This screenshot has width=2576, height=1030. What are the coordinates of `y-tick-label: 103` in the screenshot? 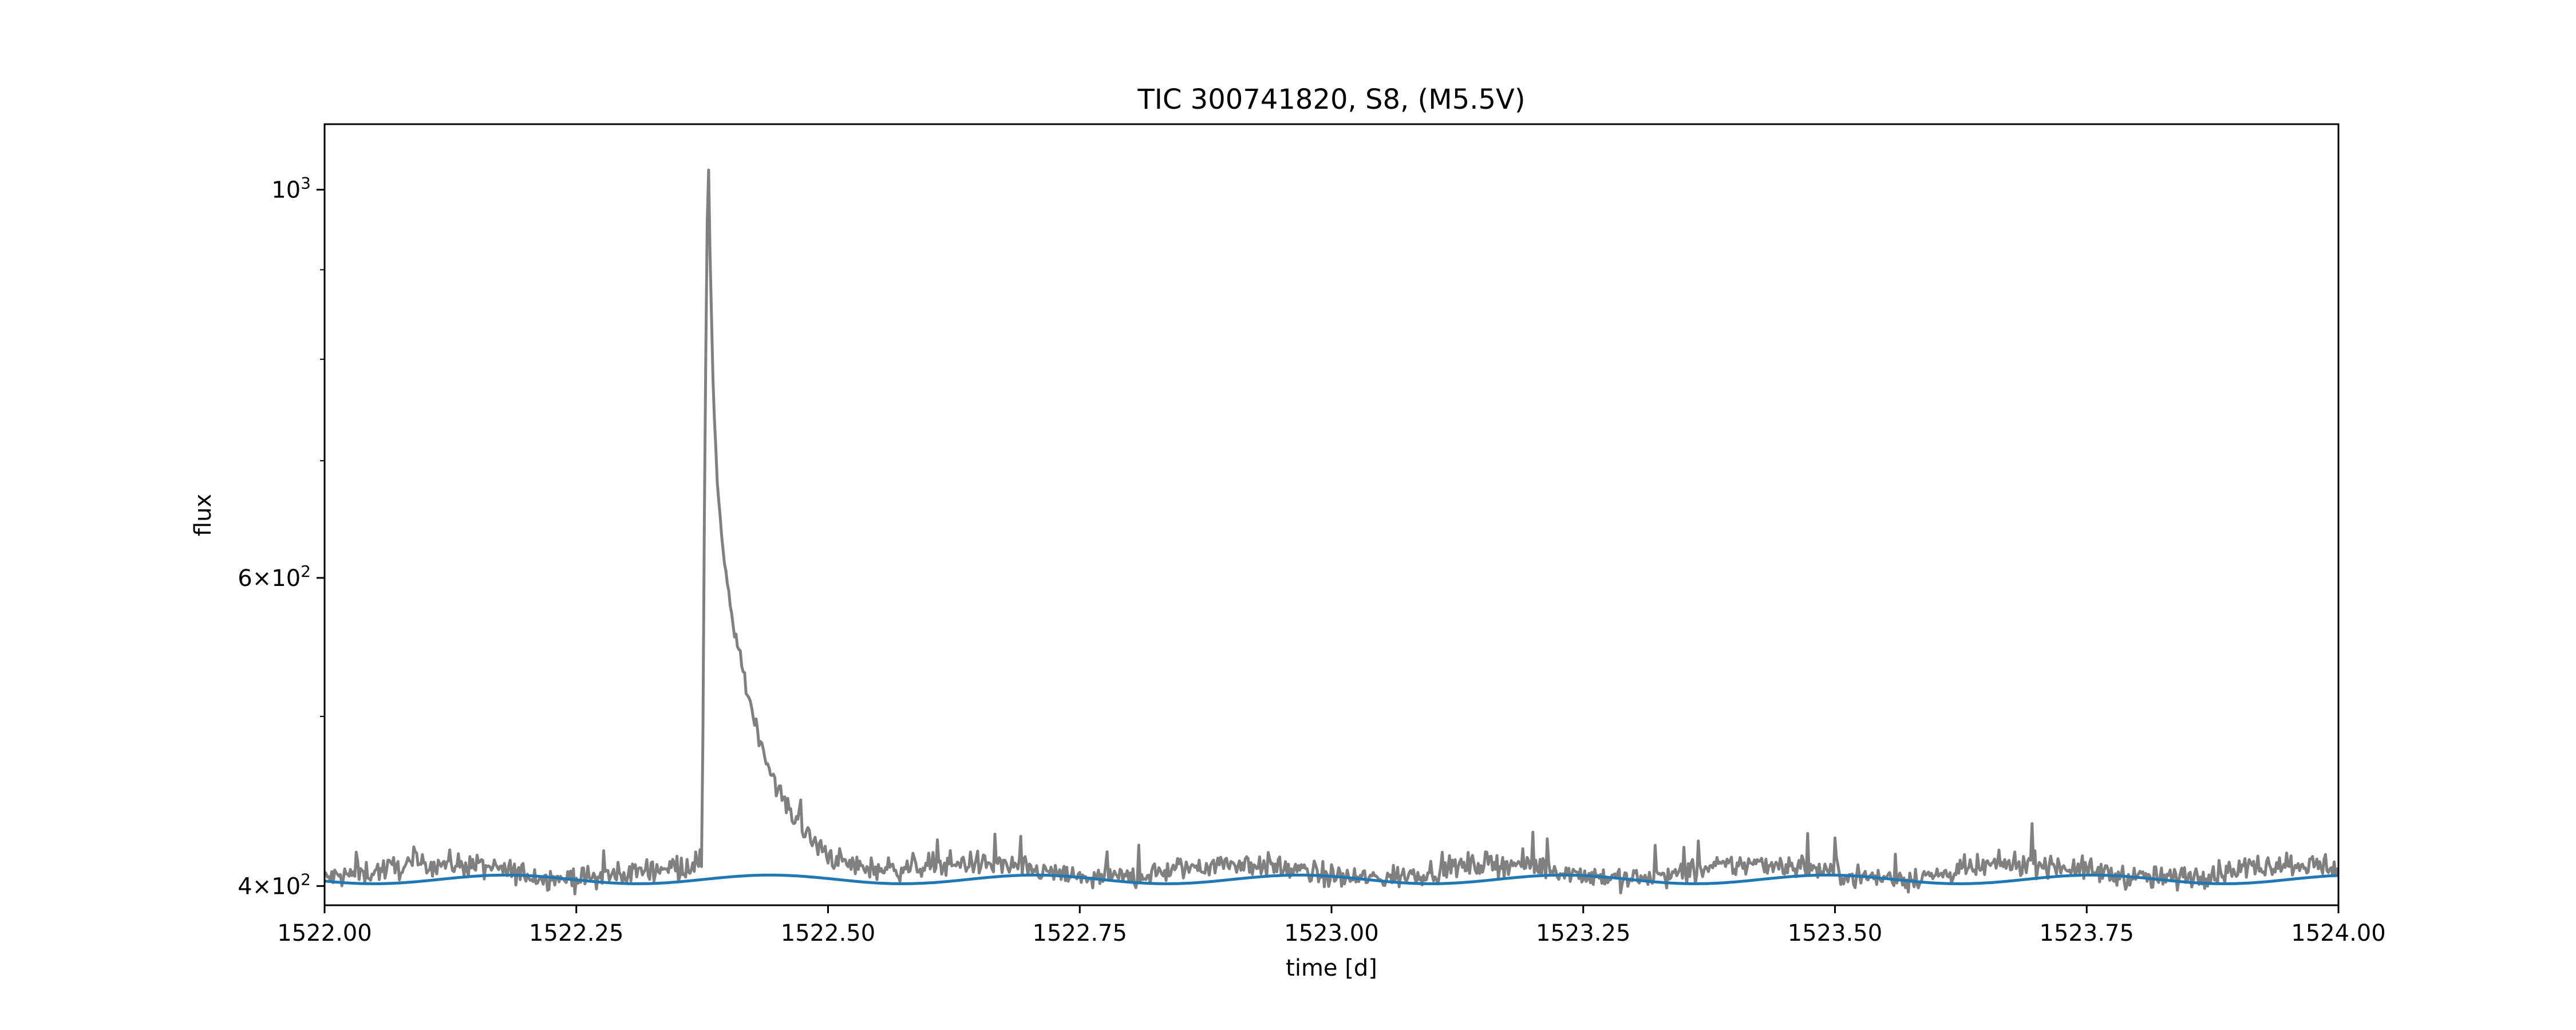 It's located at (291, 188).